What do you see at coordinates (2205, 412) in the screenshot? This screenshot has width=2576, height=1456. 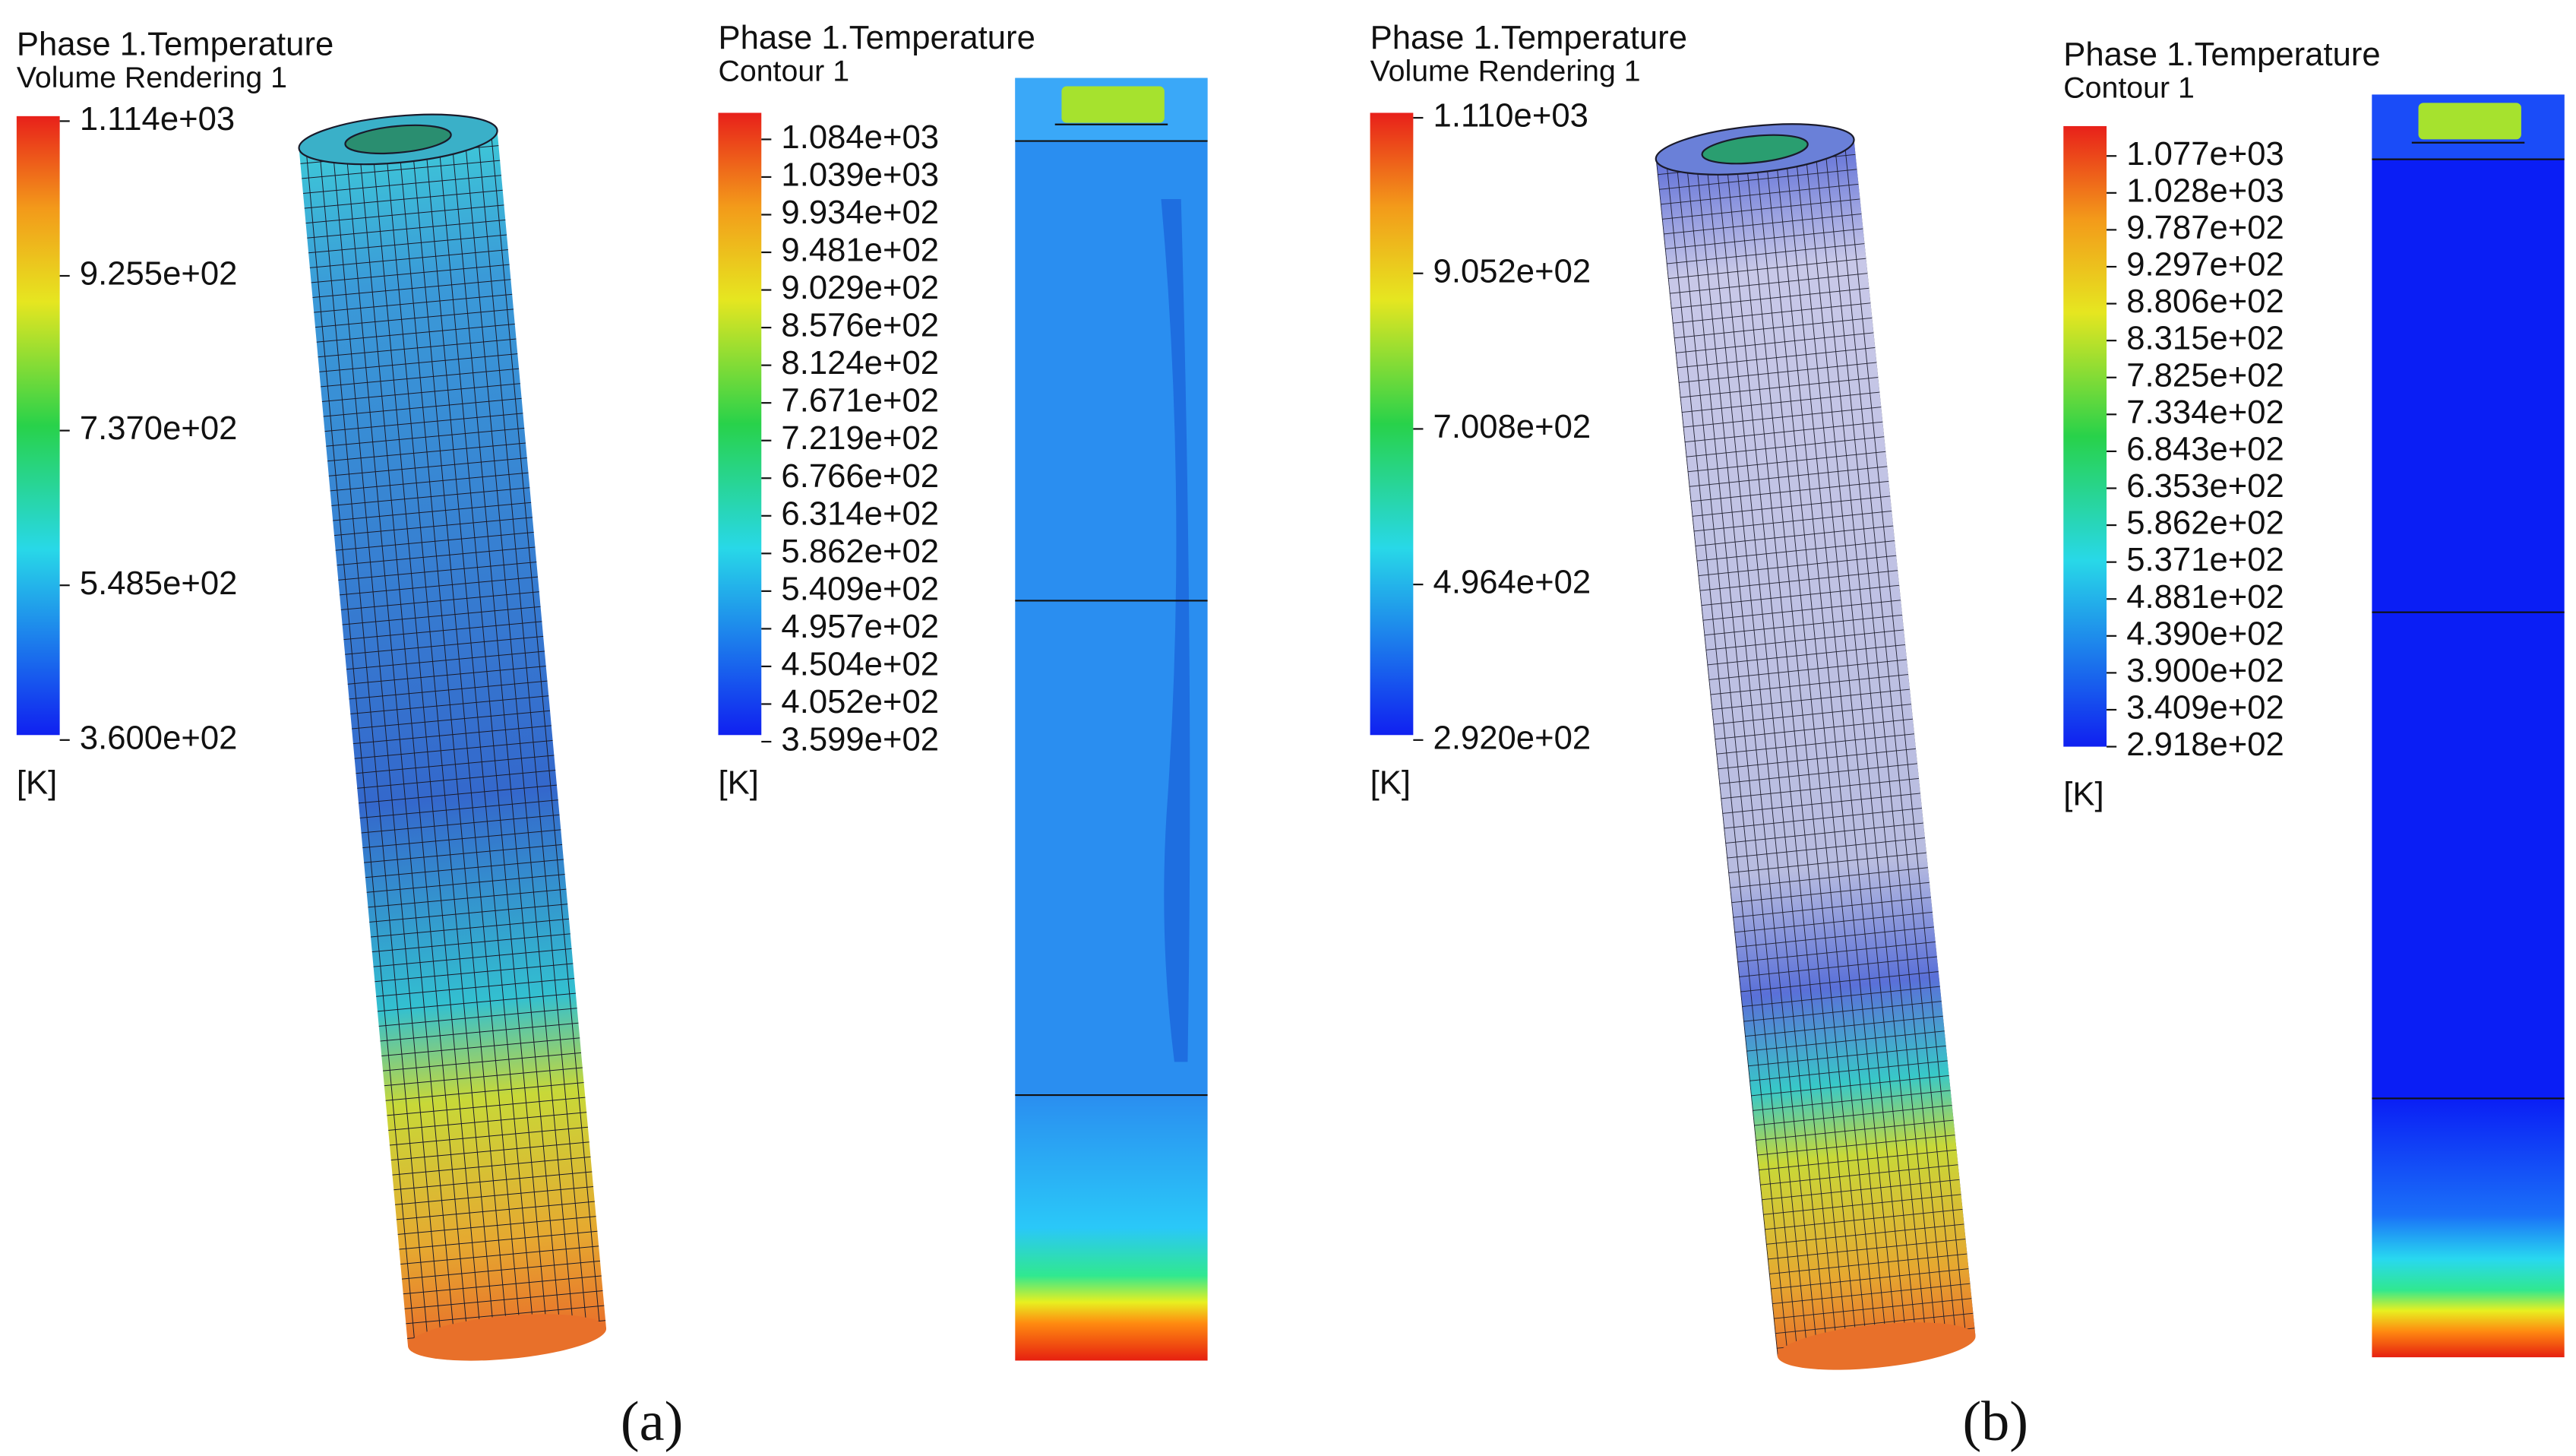 I see `legend-label: 7.334e+02` at bounding box center [2205, 412].